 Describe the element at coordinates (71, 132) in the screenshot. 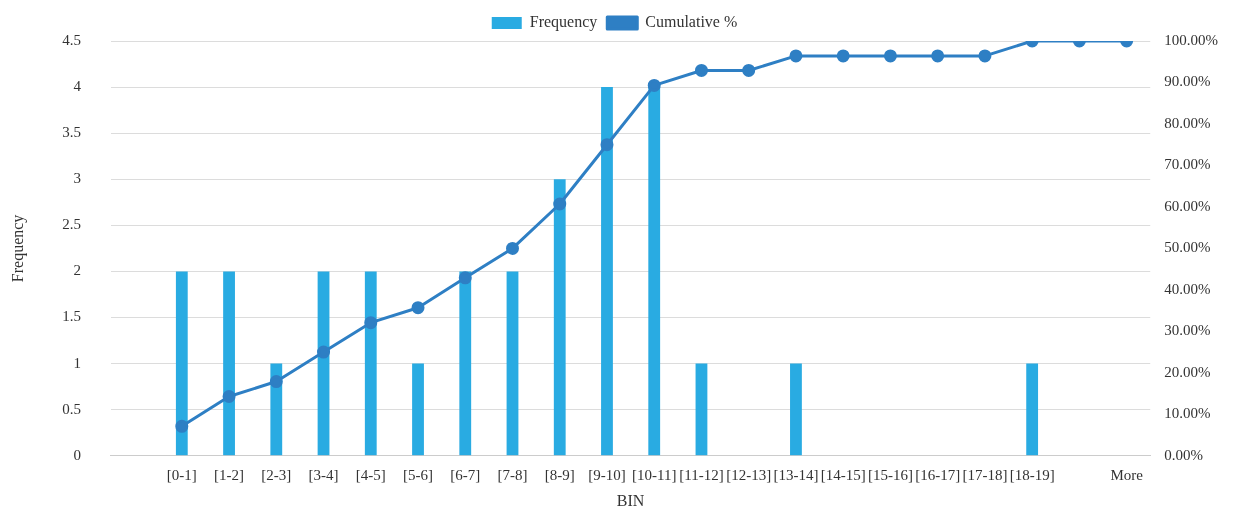

I see `y-tick-label: 3.5` at that location.